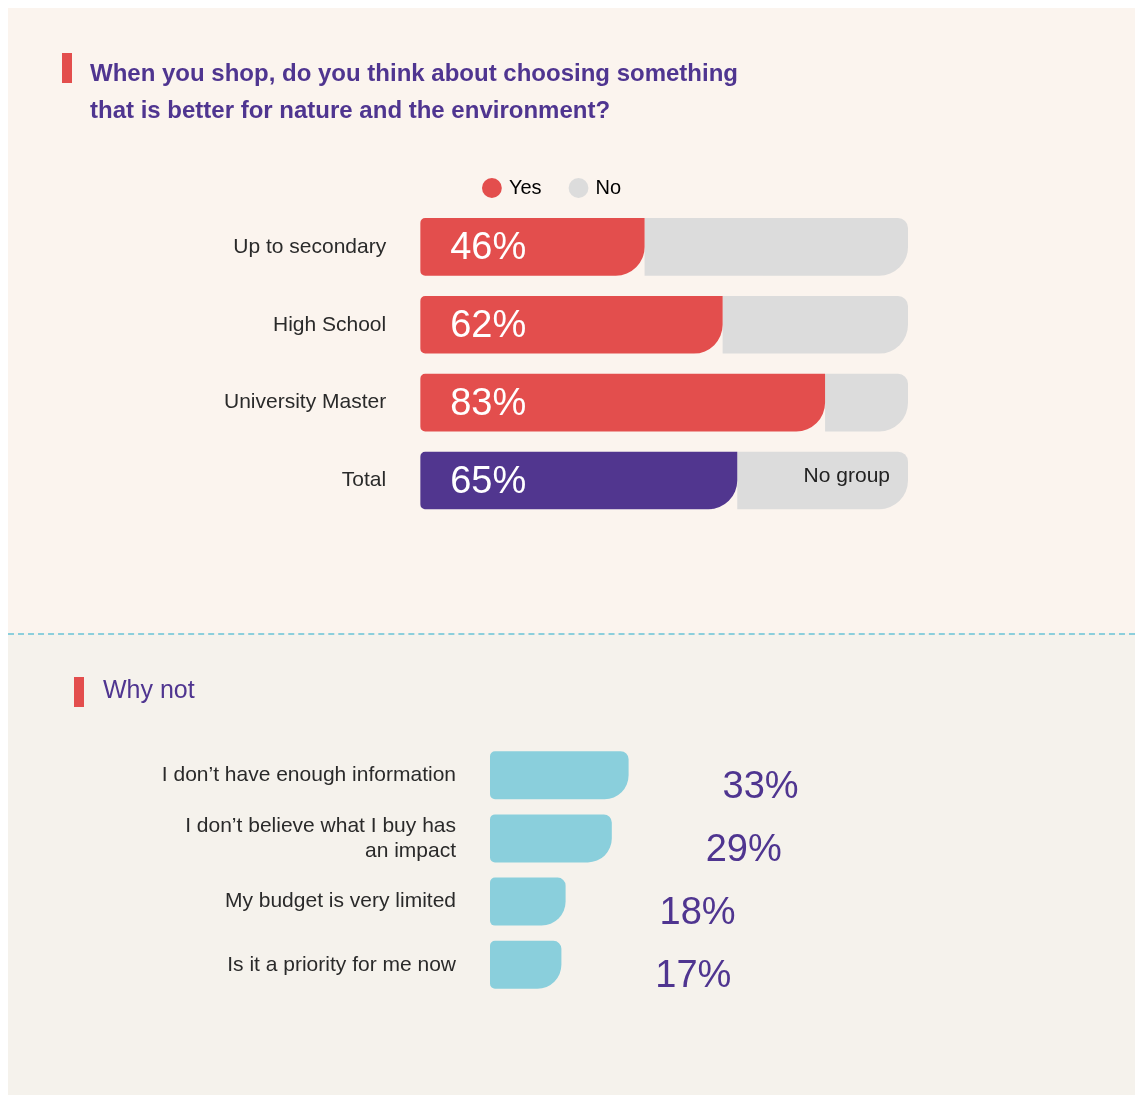 This screenshot has height=1095, width=1135. What do you see at coordinates (310, 245) in the screenshot?
I see `y-tick-label: Up to secondary` at bounding box center [310, 245].